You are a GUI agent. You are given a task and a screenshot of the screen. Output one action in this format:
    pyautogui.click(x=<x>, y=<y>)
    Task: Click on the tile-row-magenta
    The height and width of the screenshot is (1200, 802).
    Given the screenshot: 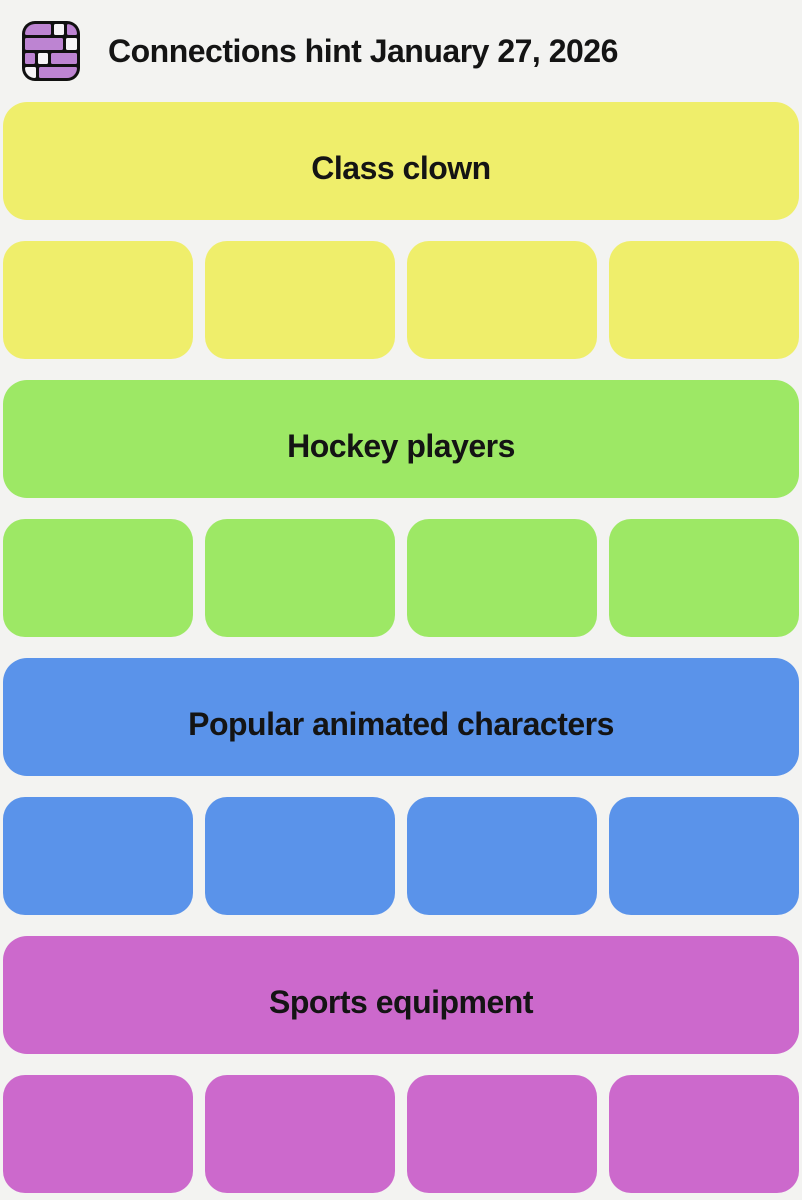 What is the action you would take?
    pyautogui.click(x=401, y=1134)
    